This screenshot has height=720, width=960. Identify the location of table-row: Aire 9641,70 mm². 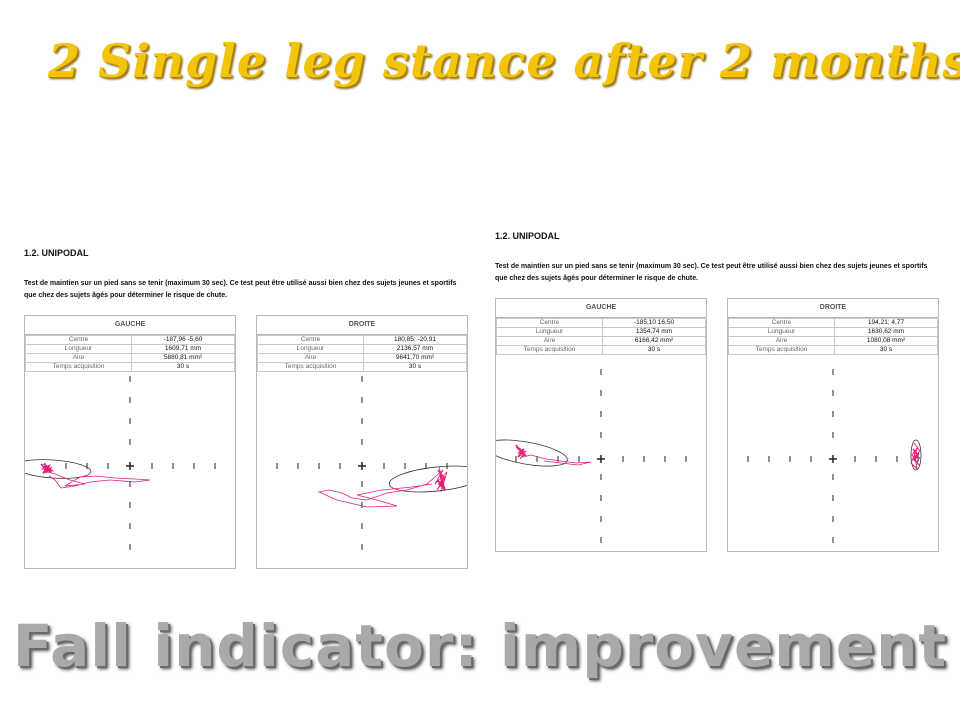
(362, 358).